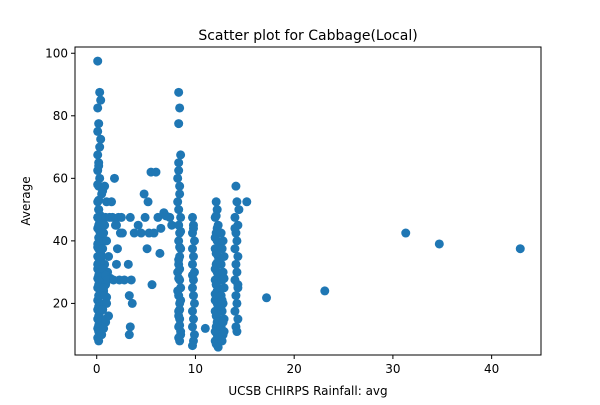 This screenshot has height=405, width=600. I want to click on y-tick-label: 20, so click(60, 303).